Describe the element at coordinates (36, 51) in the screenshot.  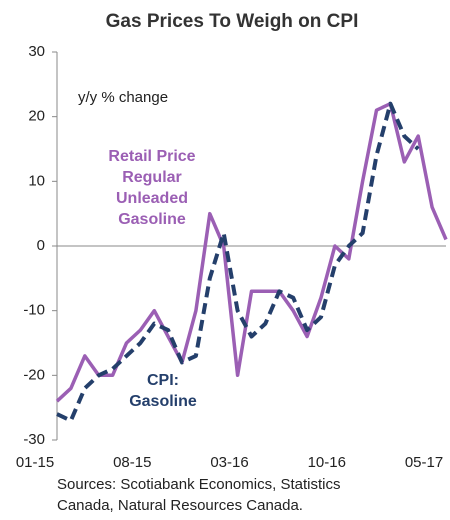
I see `y-tick-label: 30` at that location.